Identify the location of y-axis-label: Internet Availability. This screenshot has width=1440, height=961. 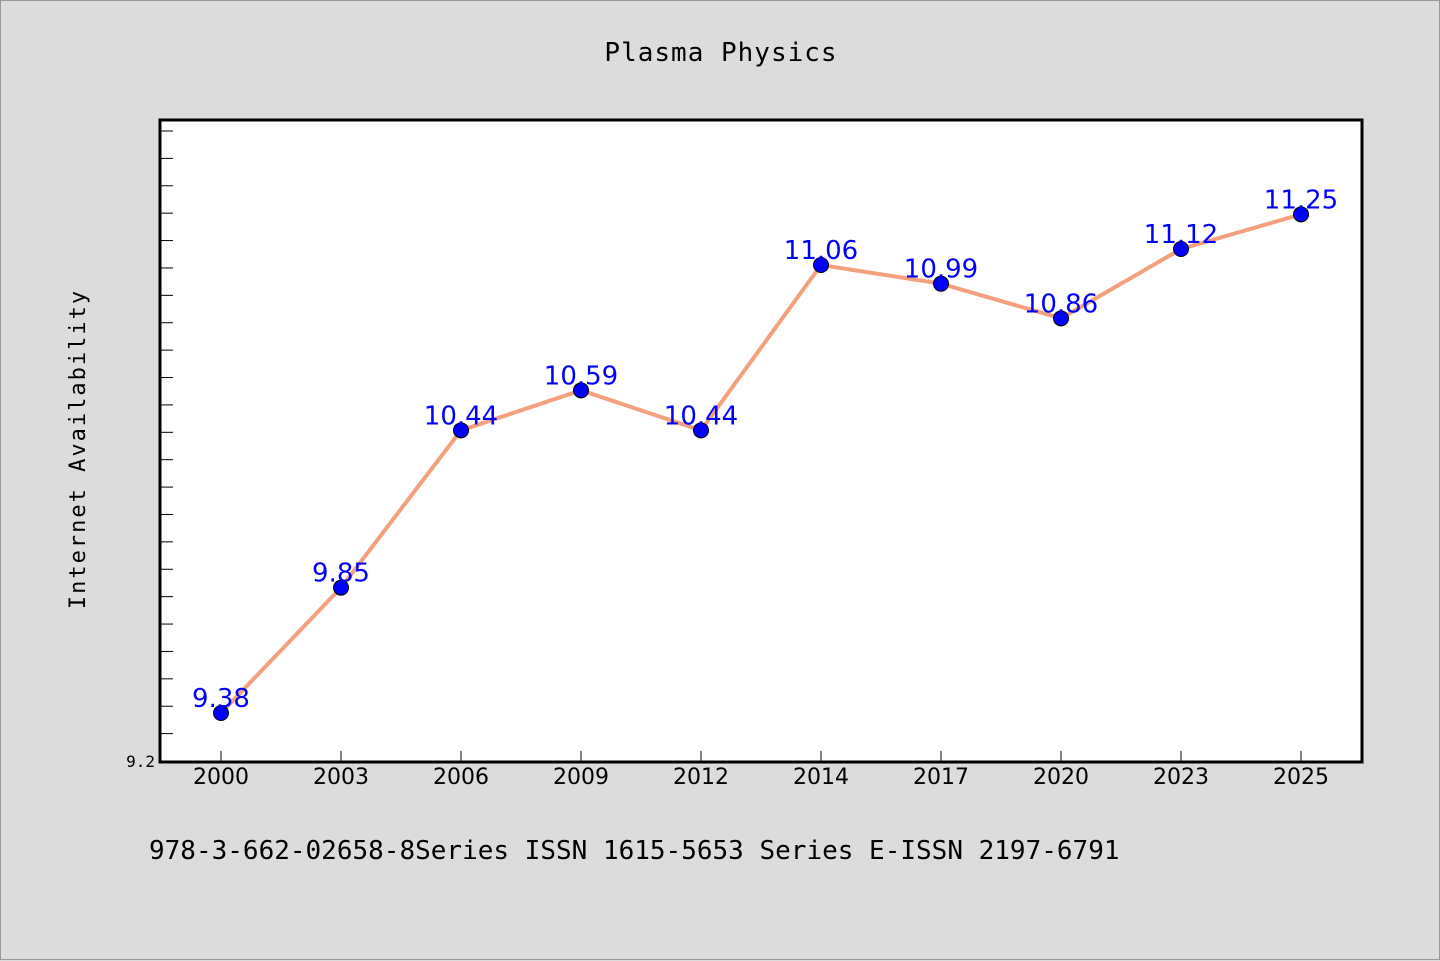
(78, 449).